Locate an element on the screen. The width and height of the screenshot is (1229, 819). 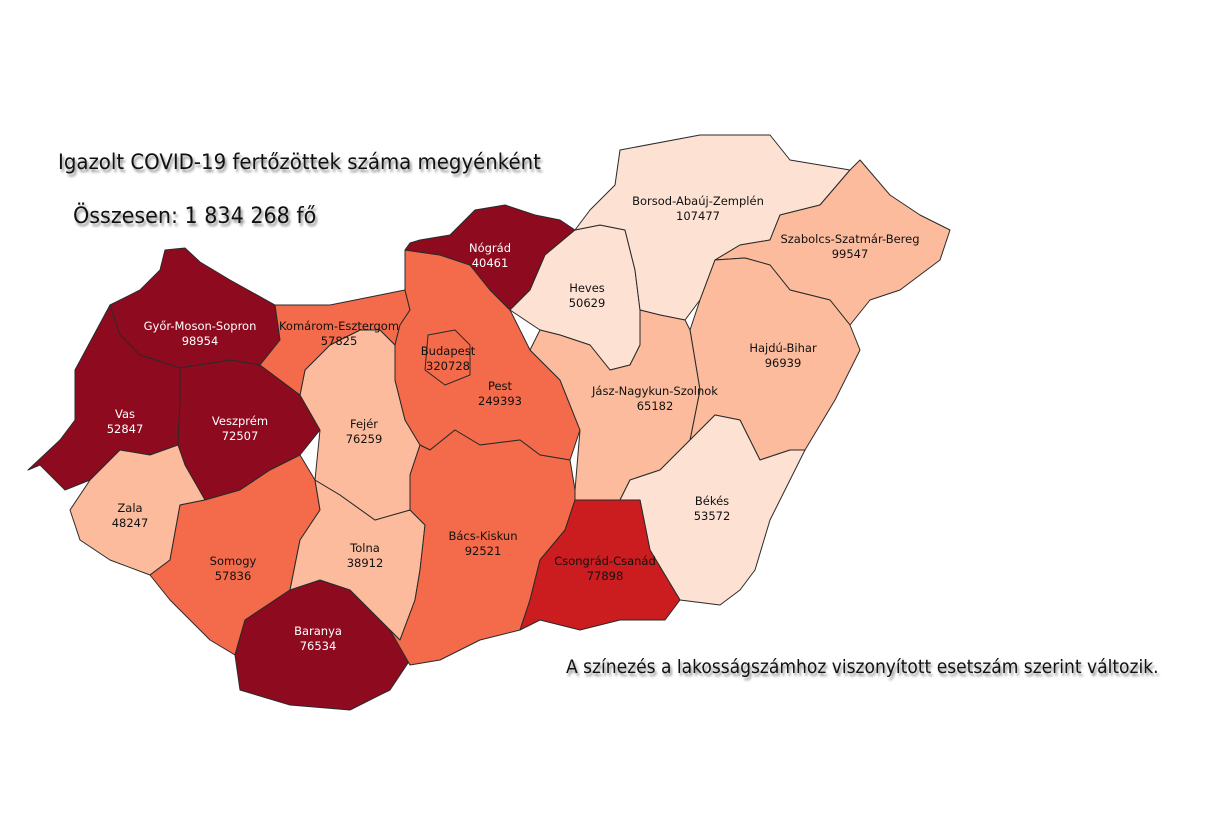
county-name-label: Borsod-Abaúj-Zemplén is located at coordinates (698, 201).